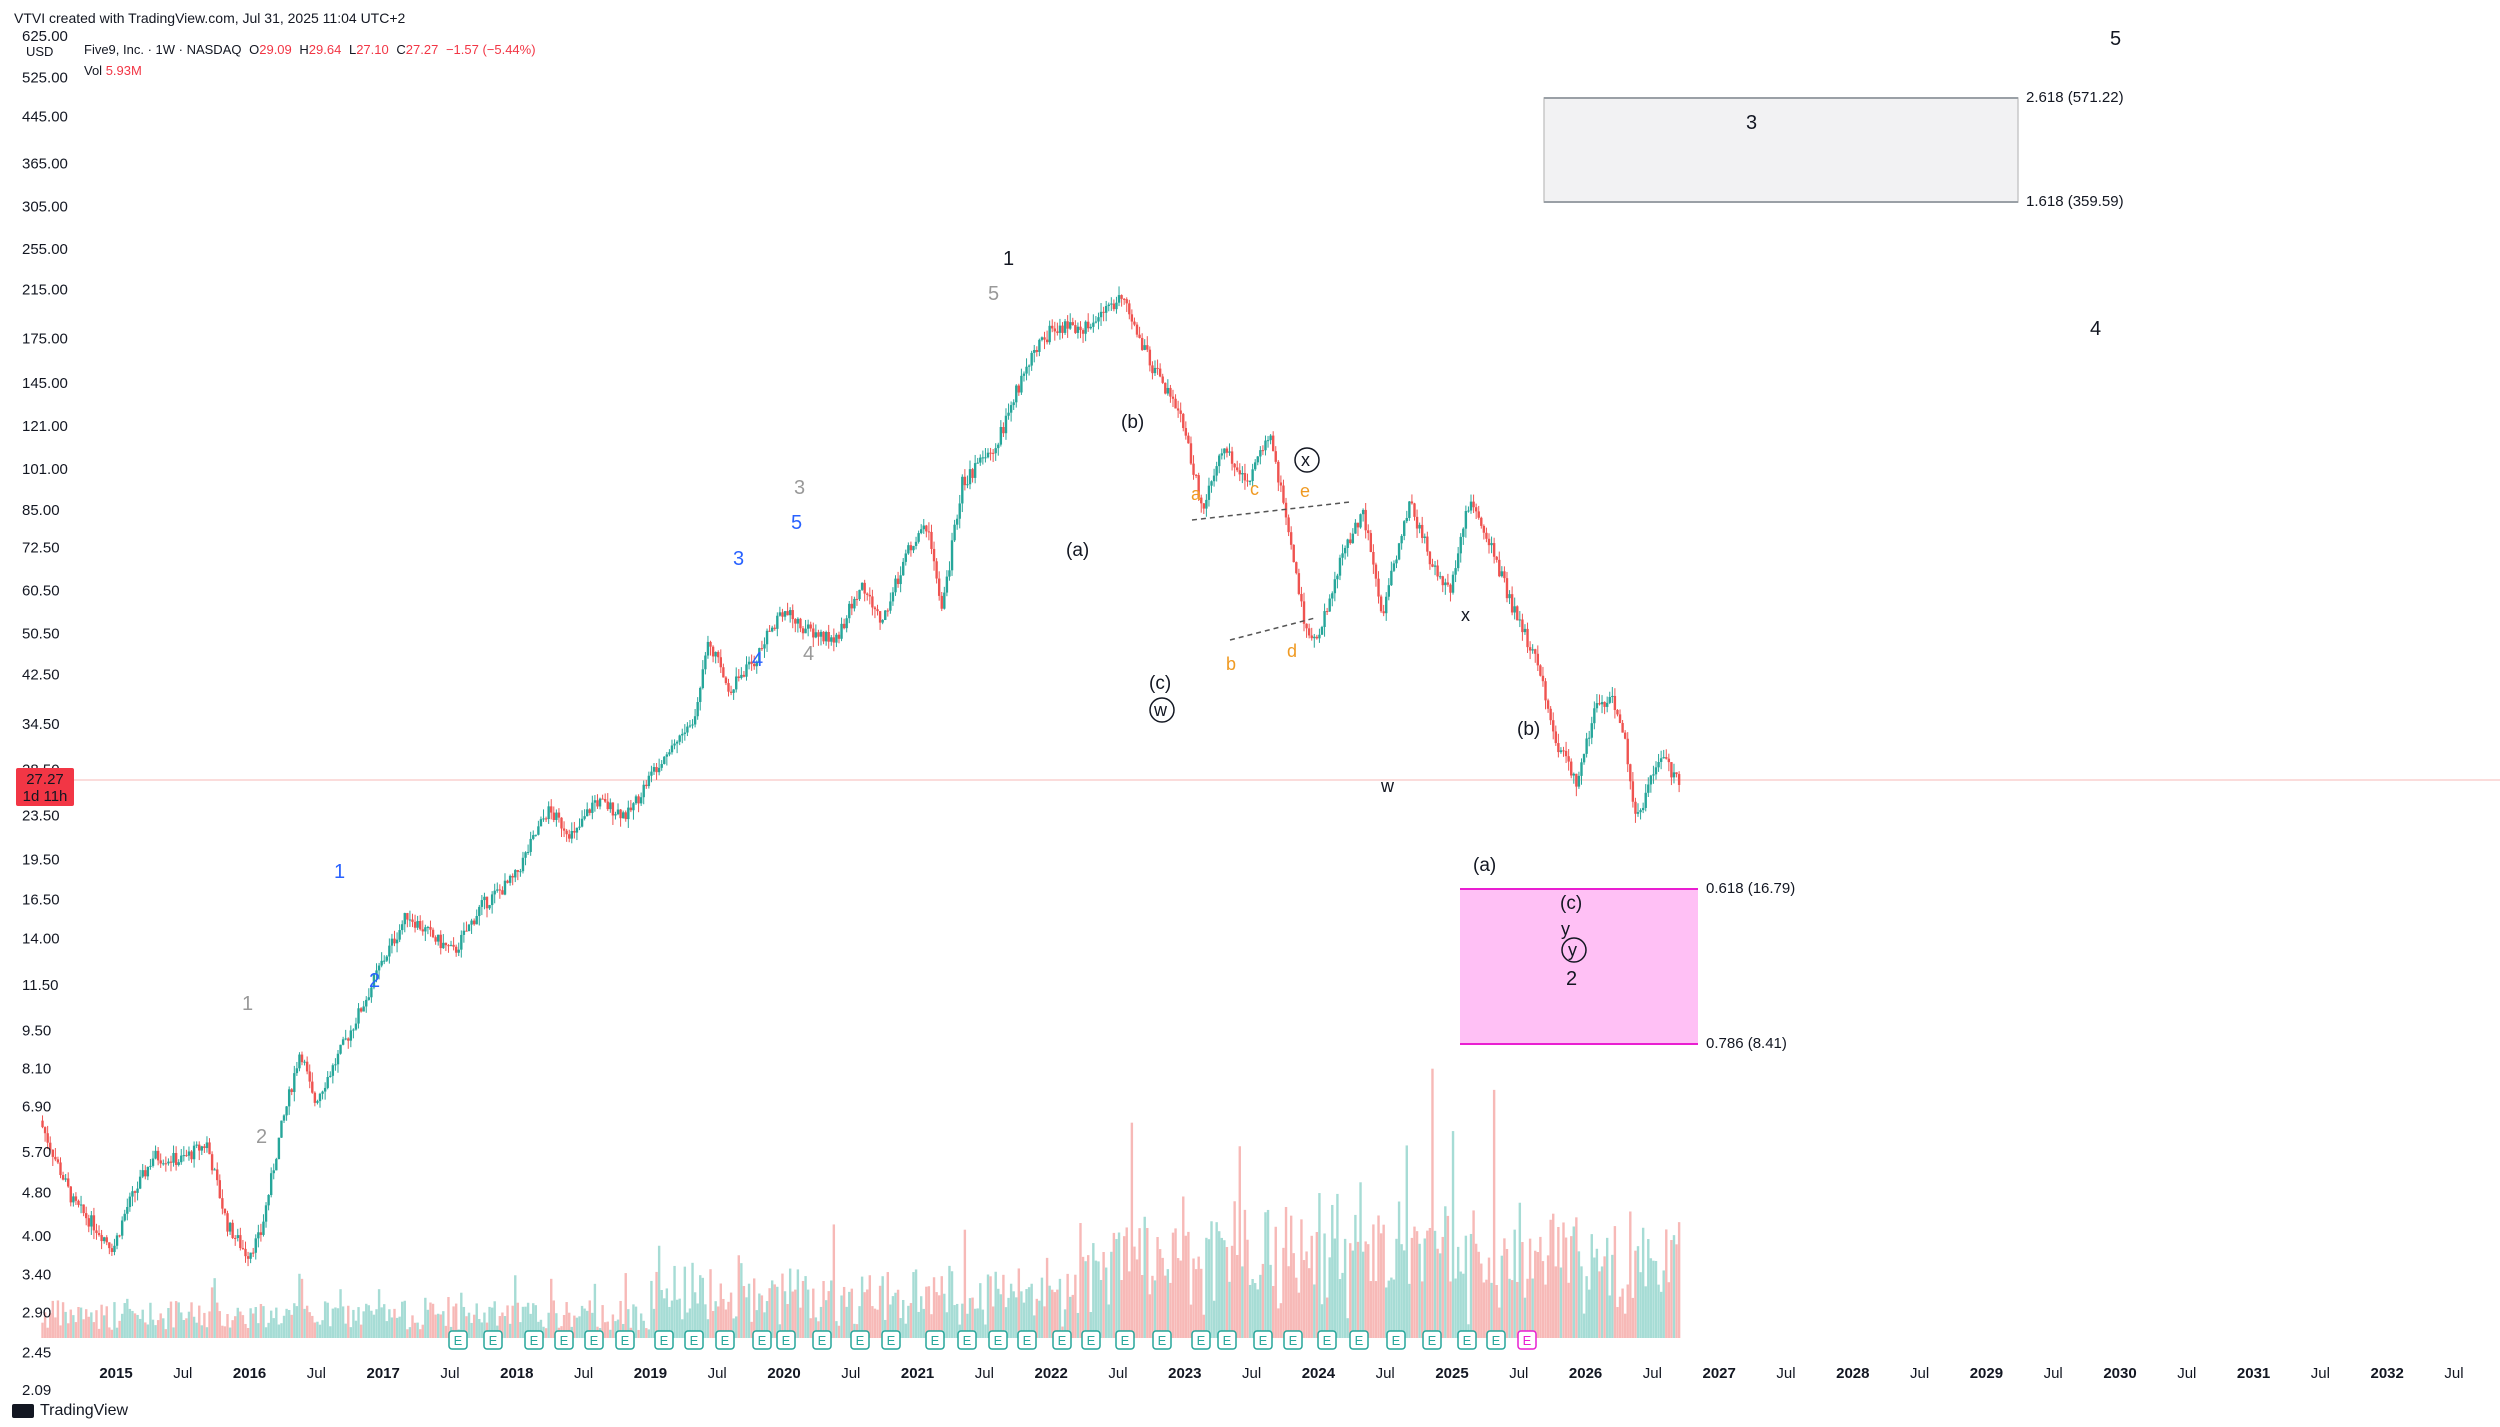 The height and width of the screenshot is (1427, 2500). What do you see at coordinates (1077, 550) in the screenshot?
I see `wave-label: (a)` at bounding box center [1077, 550].